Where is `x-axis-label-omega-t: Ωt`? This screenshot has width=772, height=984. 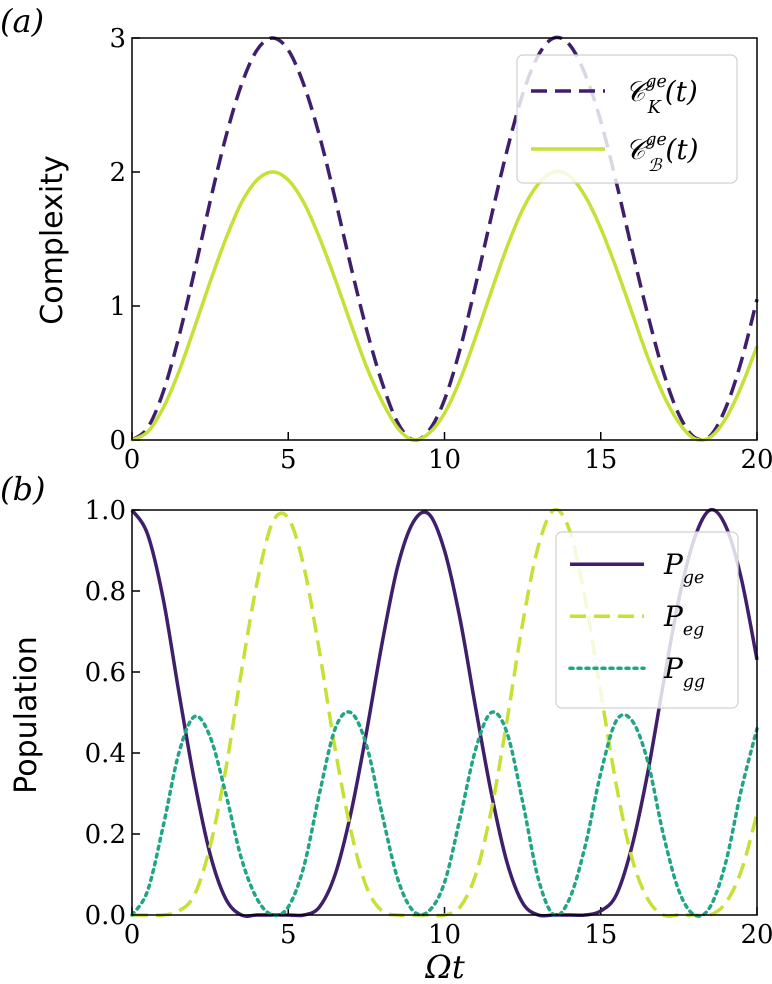 x-axis-label-omega-t: Ωt is located at coordinates (444, 966).